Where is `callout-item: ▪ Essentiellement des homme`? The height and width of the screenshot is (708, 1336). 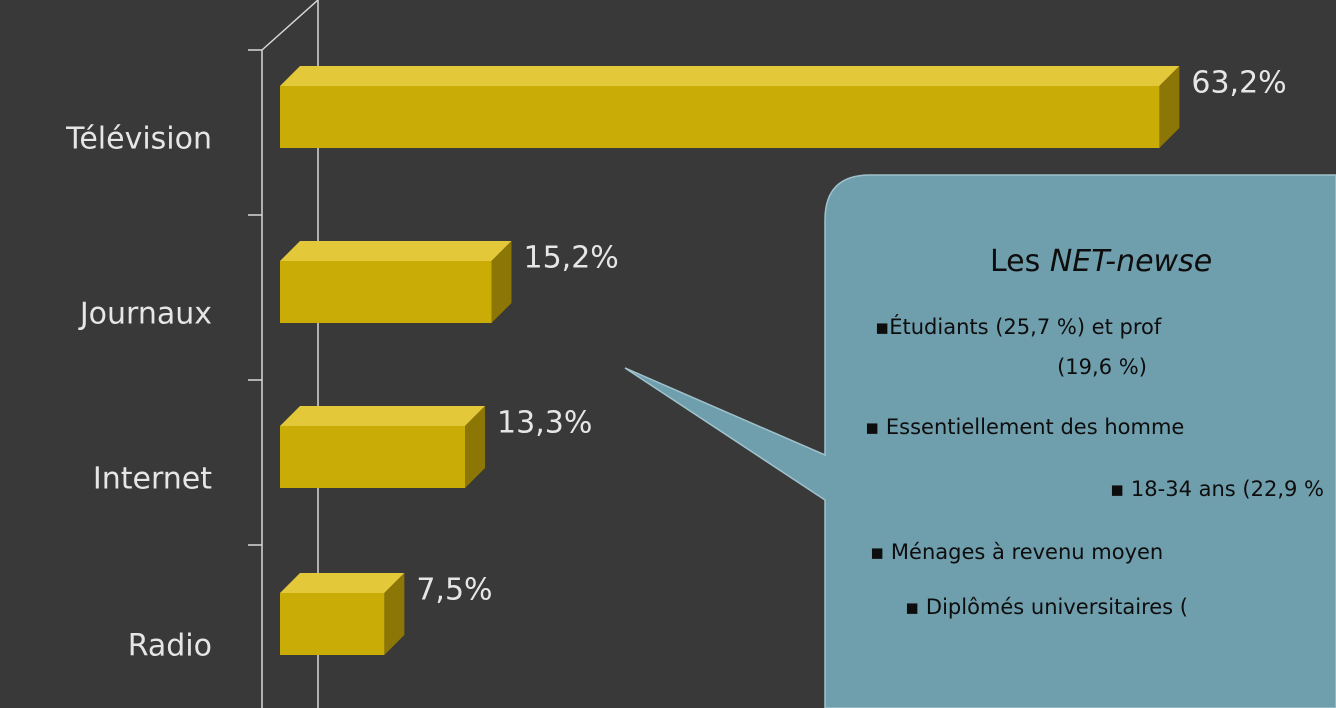 callout-item: ▪ Essentiellement des homme is located at coordinates (1024, 427).